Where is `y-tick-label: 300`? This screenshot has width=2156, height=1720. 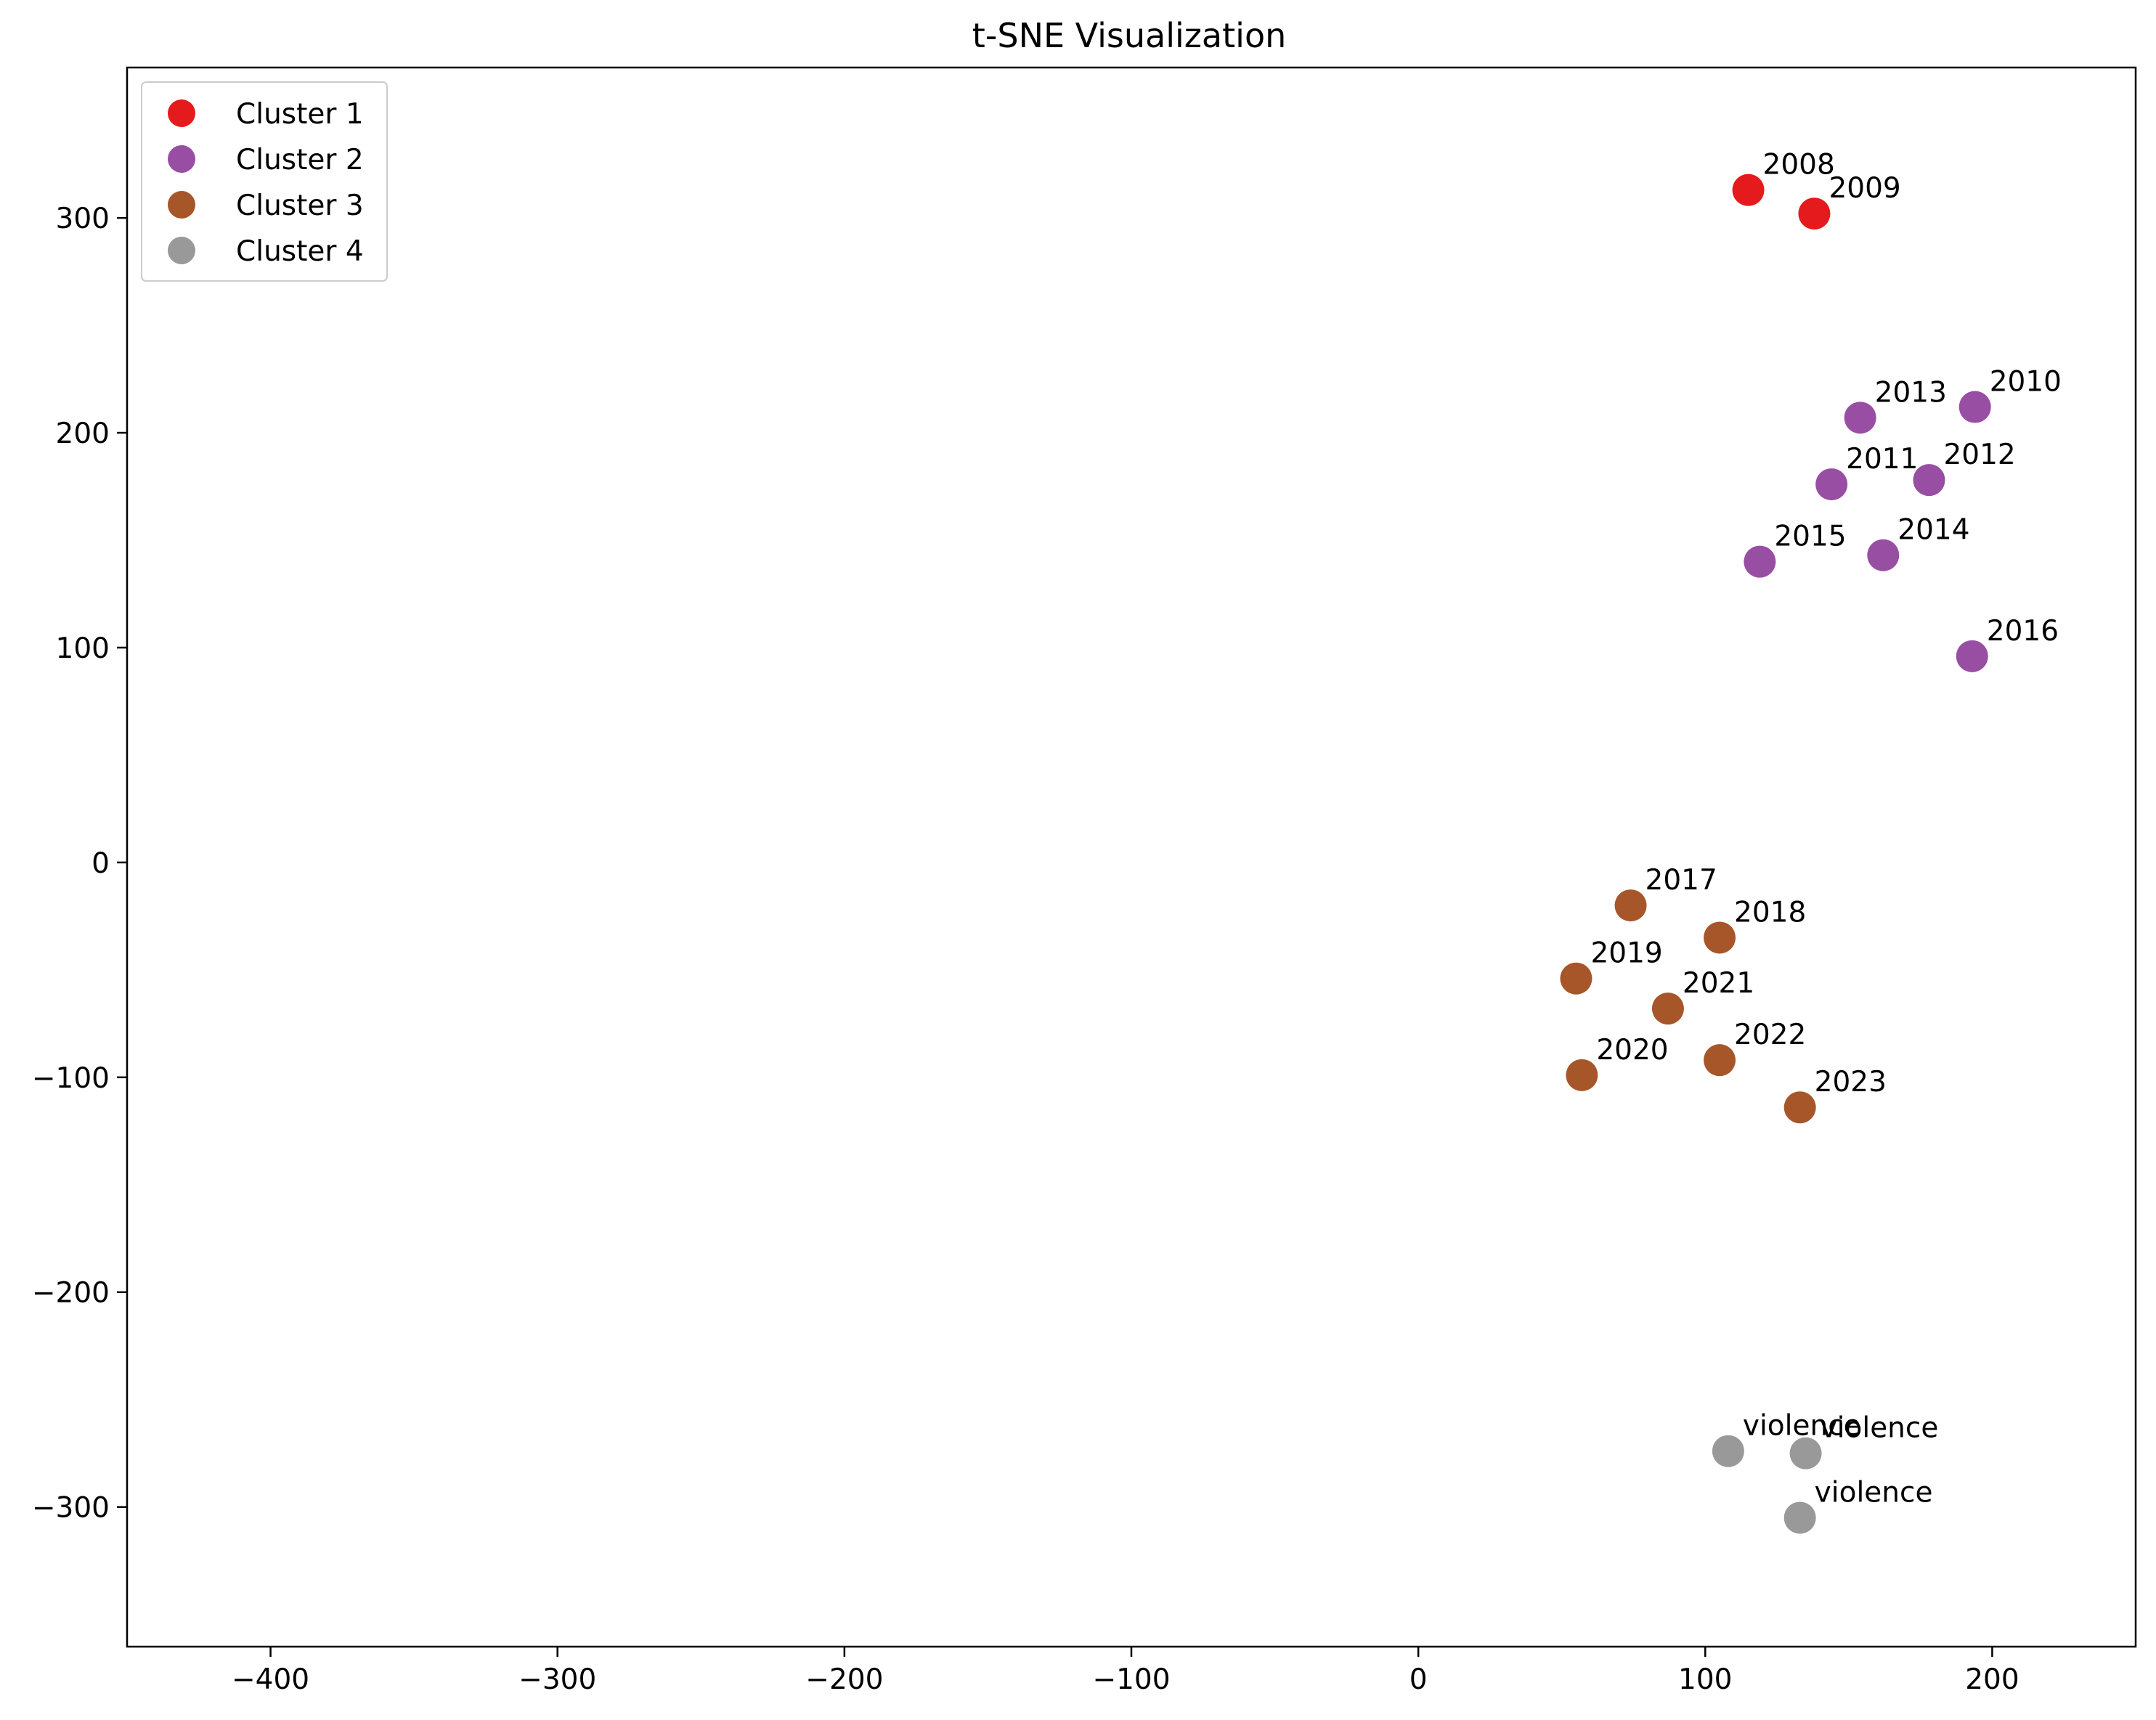 y-tick-label: 300 is located at coordinates (83, 219).